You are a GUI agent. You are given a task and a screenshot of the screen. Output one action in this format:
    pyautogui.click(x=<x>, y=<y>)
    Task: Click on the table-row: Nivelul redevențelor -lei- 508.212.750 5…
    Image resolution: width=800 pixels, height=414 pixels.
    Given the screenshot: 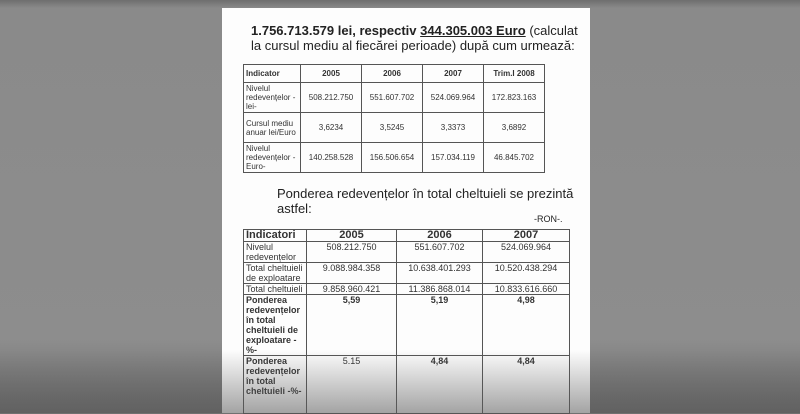 What is the action you would take?
    pyautogui.click(x=394, y=97)
    